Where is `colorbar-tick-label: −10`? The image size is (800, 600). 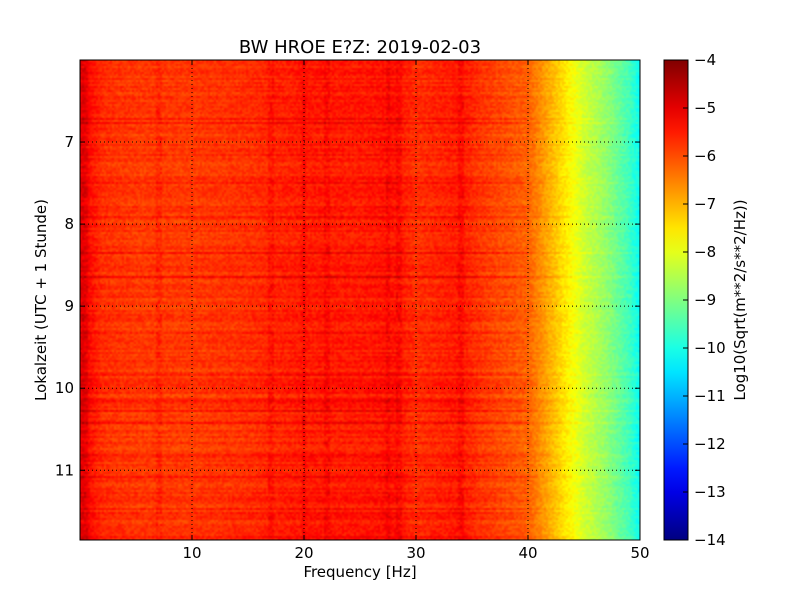 colorbar-tick-label: −10 is located at coordinates (710, 348).